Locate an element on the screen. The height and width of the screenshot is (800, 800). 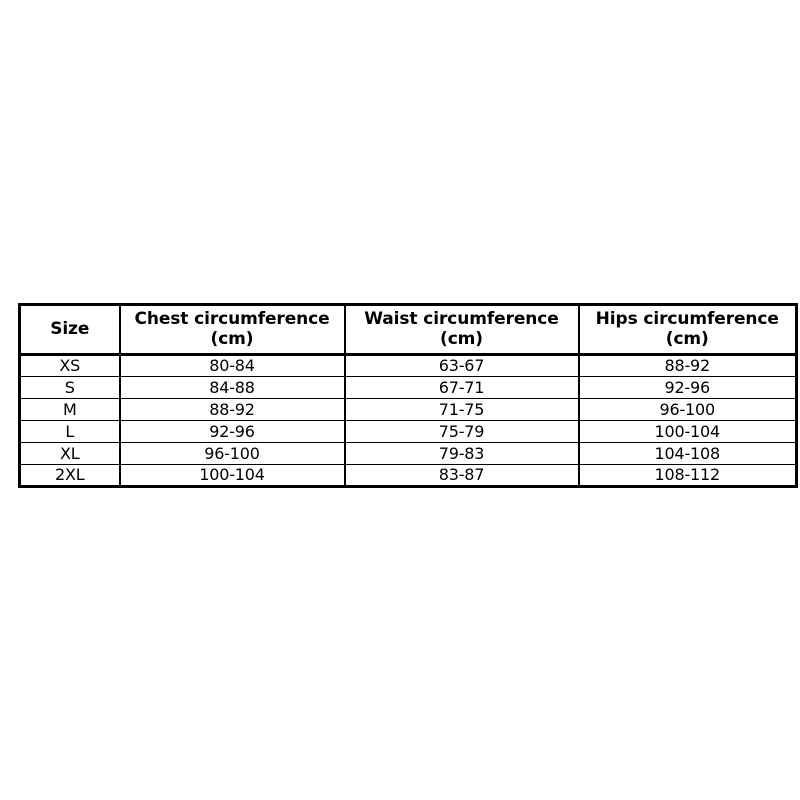
table-row: XL 96-100 79-83 104-108 is located at coordinates (408, 453).